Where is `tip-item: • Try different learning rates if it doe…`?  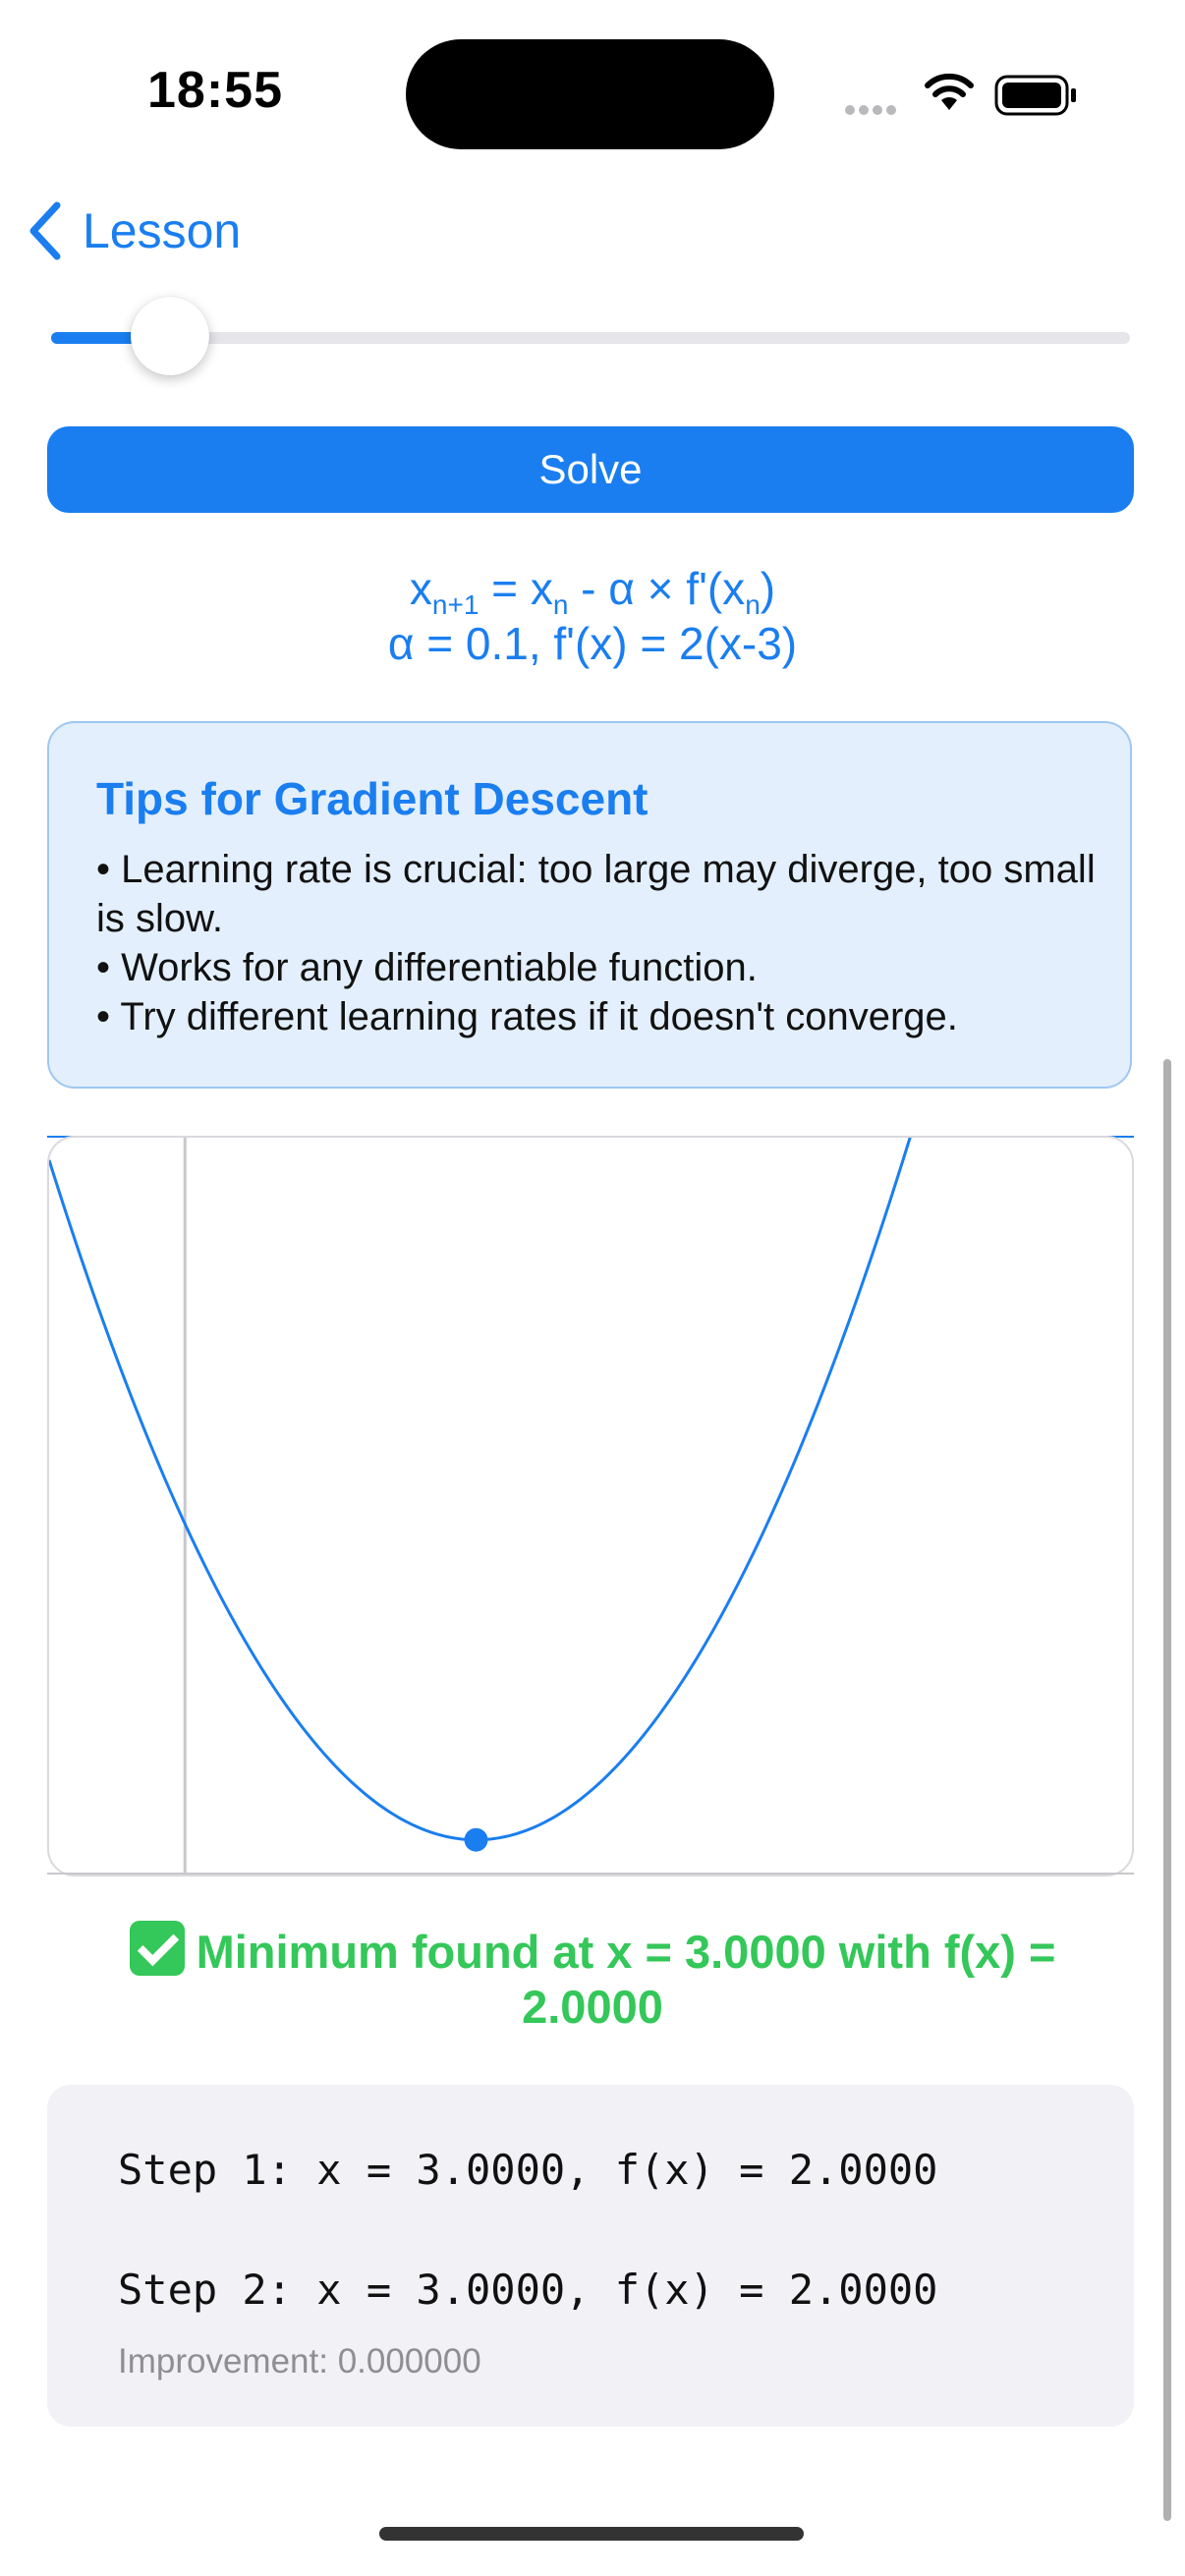
tip-item: • Try different learning rates if it doe… is located at coordinates (527, 1016).